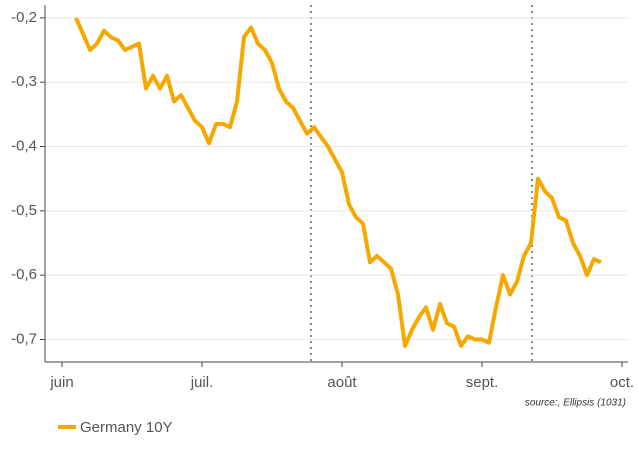  Describe the element at coordinates (202, 382) in the screenshot. I see `x-tick-label: juil.` at that location.